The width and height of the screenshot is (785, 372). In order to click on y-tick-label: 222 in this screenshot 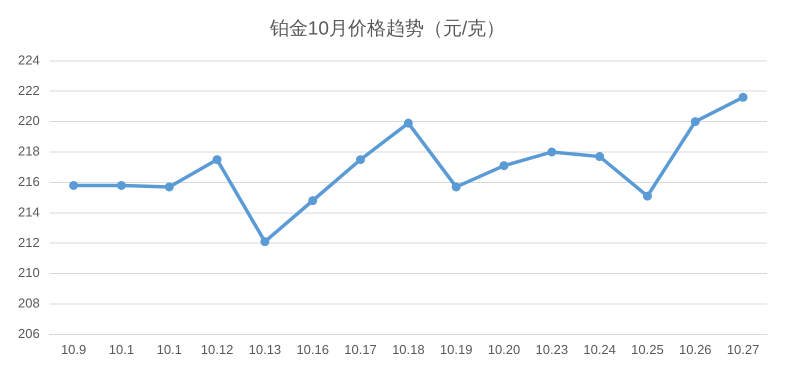, I will do `click(29, 90)`.